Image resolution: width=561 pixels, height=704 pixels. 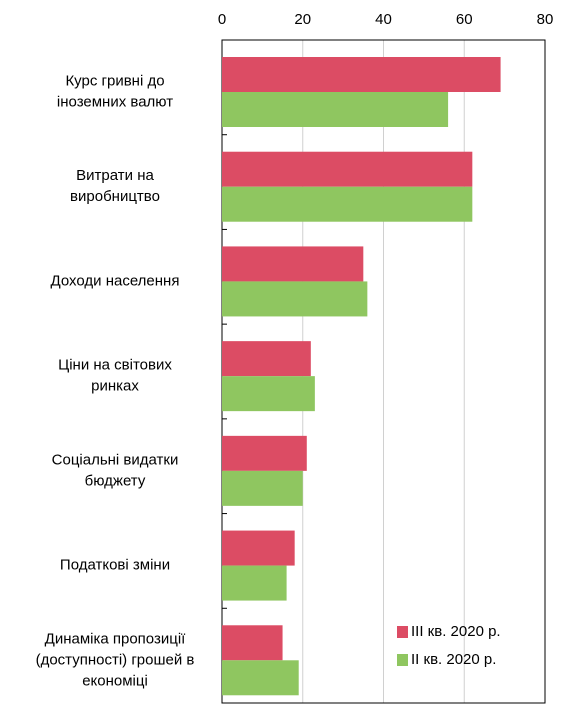 I want to click on y-tick-label: бюджету, so click(x=115, y=480).